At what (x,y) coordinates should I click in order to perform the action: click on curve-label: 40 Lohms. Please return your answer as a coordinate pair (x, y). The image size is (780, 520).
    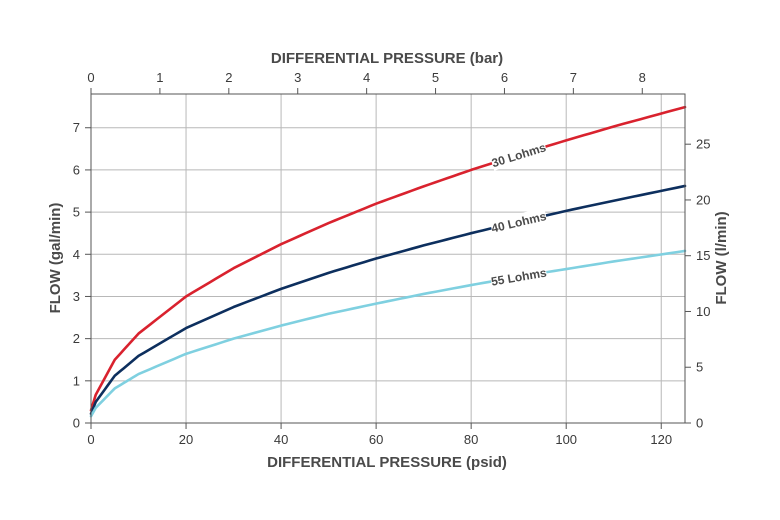
    Looking at the image, I should click on (519, 222).